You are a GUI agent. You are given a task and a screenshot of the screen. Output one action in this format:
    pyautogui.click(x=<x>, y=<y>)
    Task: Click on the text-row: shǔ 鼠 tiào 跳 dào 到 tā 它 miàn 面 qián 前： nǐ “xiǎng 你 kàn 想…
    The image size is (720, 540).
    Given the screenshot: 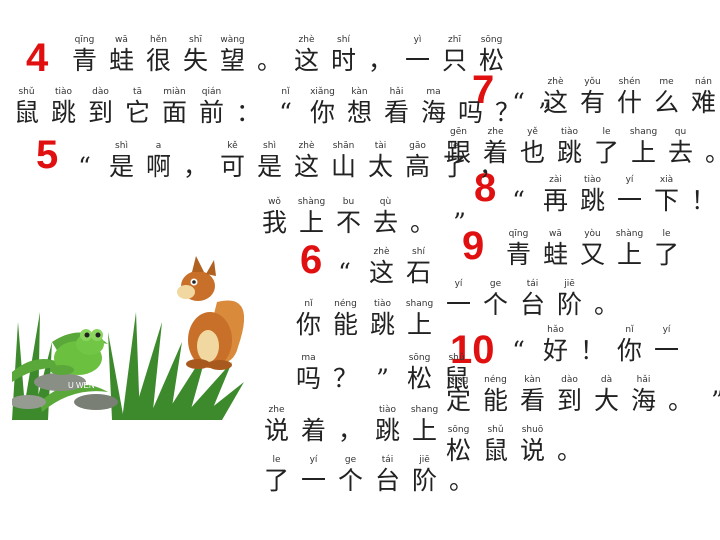 What is the action you would take?
    pyautogui.click(x=285, y=107)
    